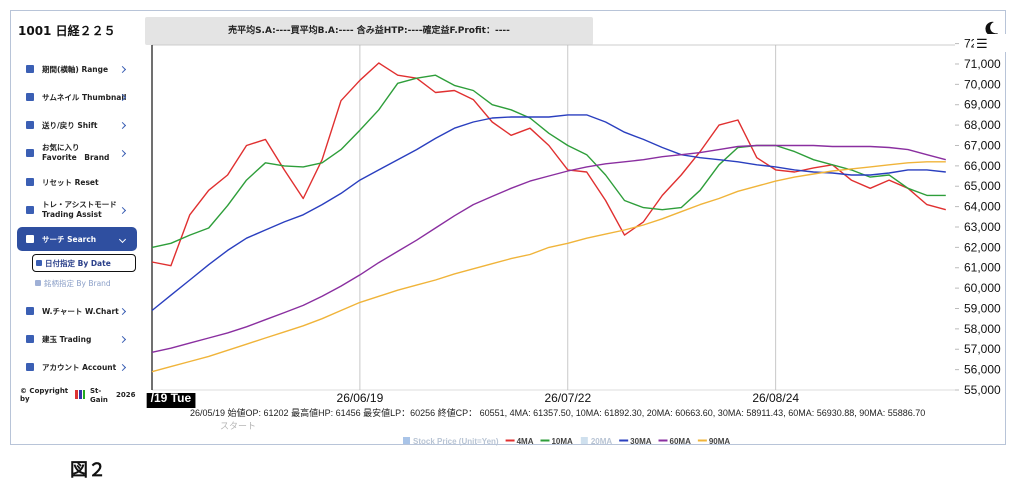 This screenshot has width=1024, height=484. Describe the element at coordinates (982, 247) in the screenshot. I see `y-tick-label: 62,000` at that location.